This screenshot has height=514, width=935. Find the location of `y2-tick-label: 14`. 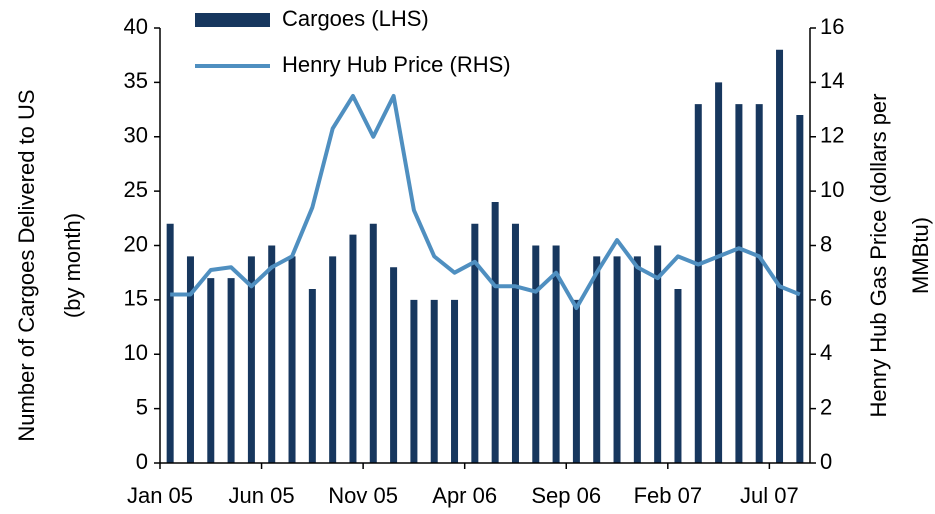

y2-tick-label: 14 is located at coordinates (832, 80).